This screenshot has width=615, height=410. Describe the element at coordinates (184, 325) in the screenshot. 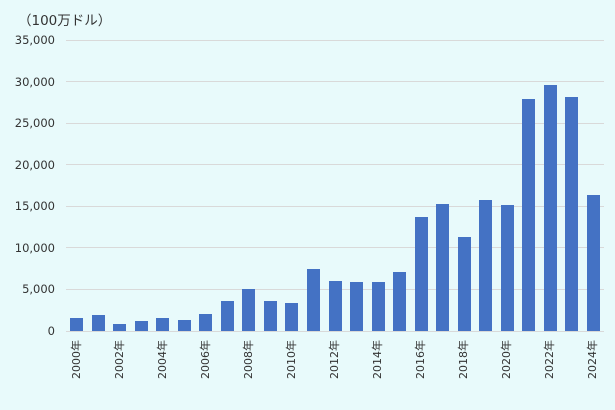

I see `bar-2005年` at that location.